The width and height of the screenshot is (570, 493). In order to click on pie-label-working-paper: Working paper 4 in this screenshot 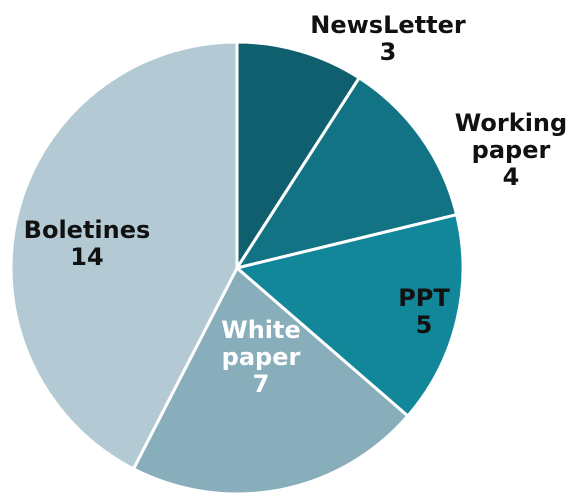, I will do `click(511, 150)`.